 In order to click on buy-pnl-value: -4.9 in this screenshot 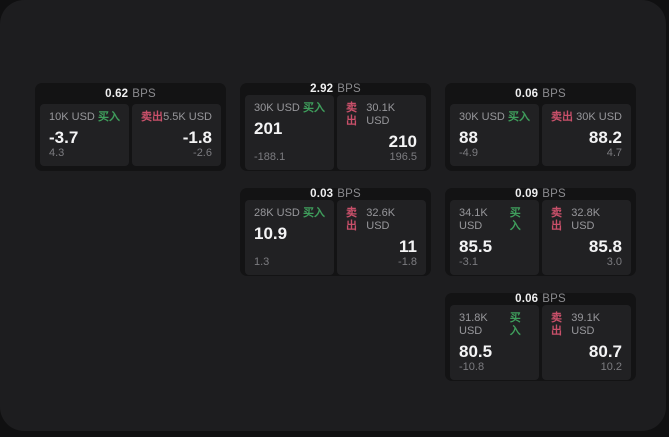, I will do `click(468, 153)`.